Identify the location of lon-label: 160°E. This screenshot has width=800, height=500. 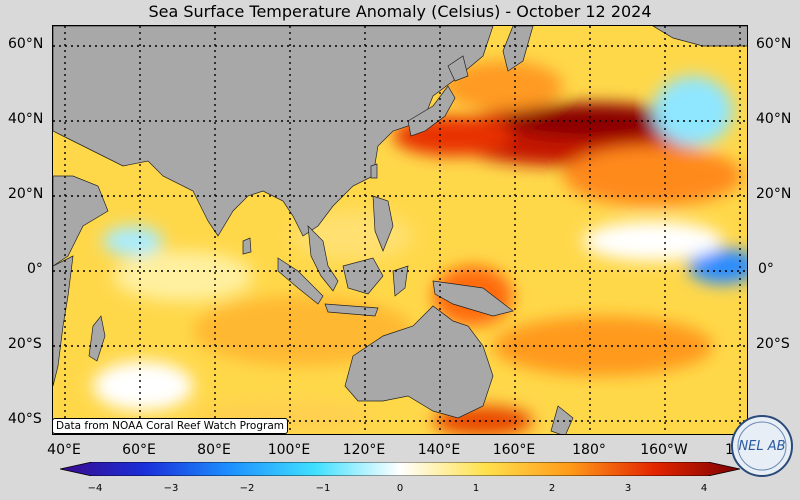
(514, 450).